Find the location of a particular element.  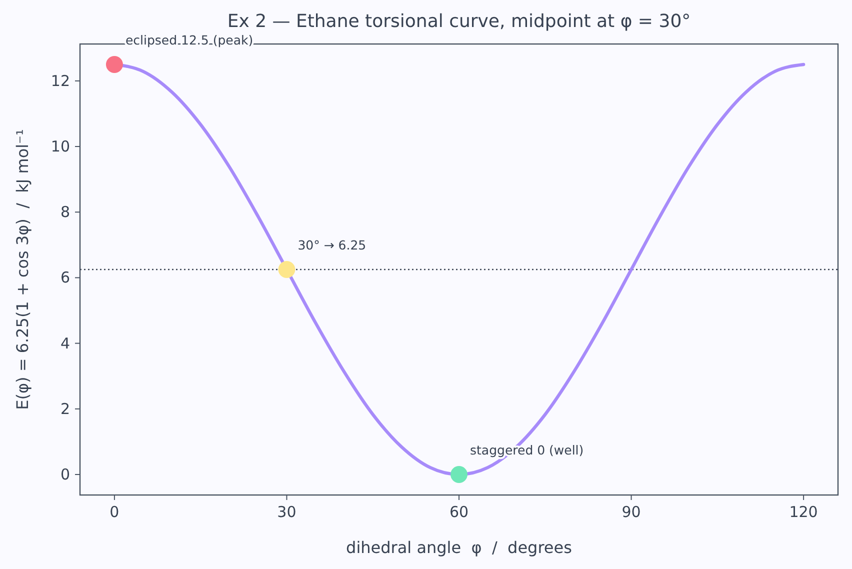

y-tick-label: 10 is located at coordinates (60, 147).